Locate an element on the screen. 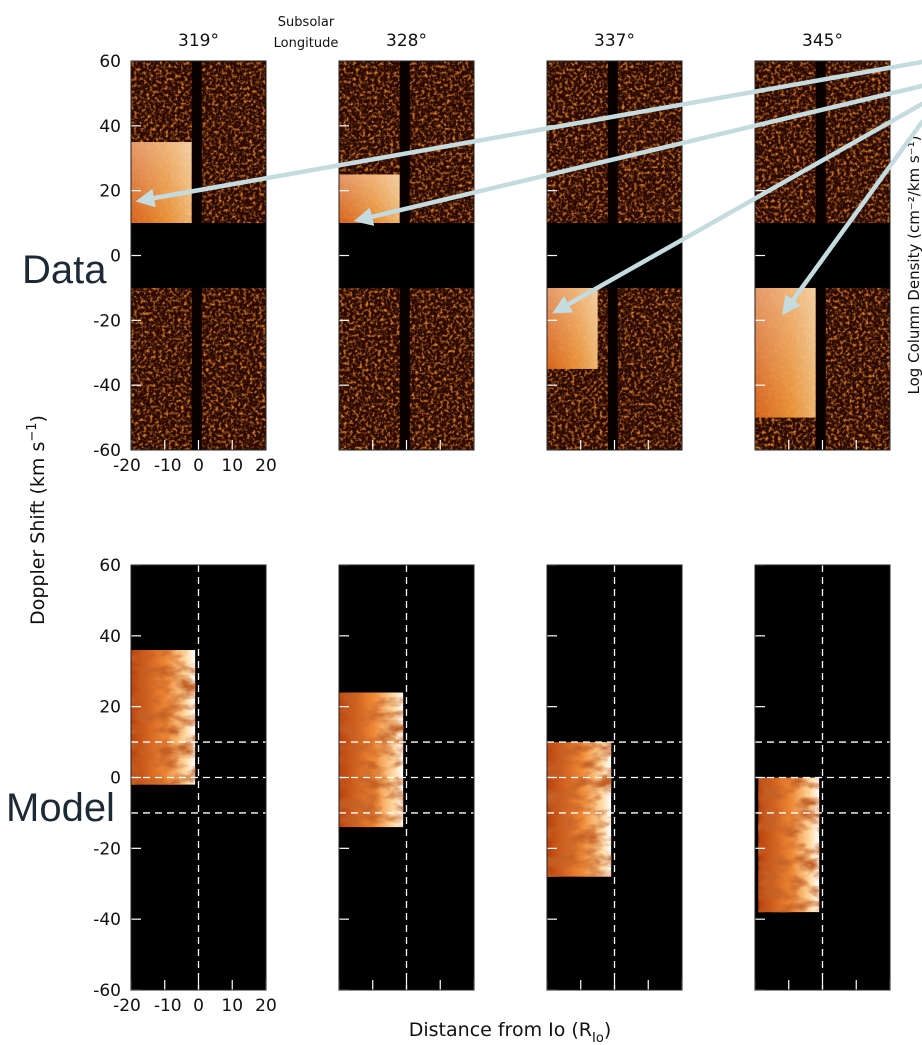 This screenshot has width=922, height=1045. subsolar-label-line1: Subsolar is located at coordinates (306, 22).